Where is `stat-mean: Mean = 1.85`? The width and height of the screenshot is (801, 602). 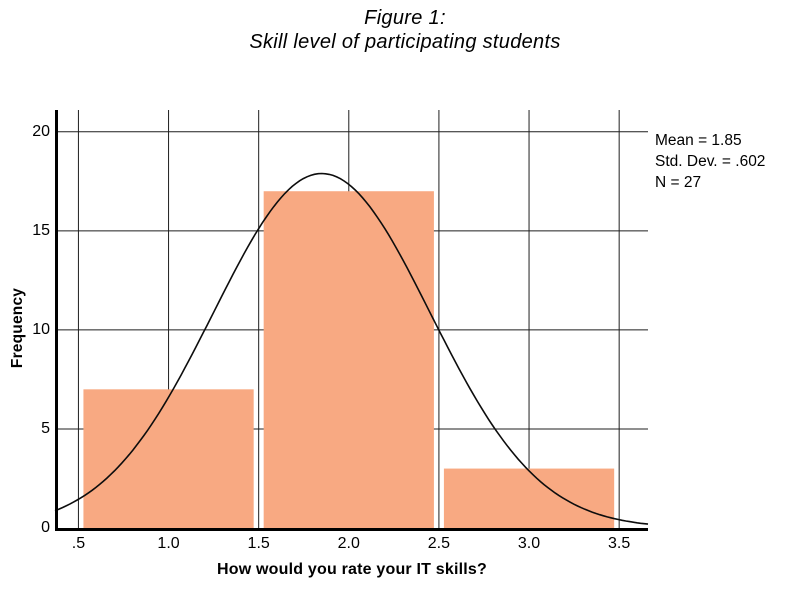 stat-mean: Mean = 1.85 is located at coordinates (698, 140).